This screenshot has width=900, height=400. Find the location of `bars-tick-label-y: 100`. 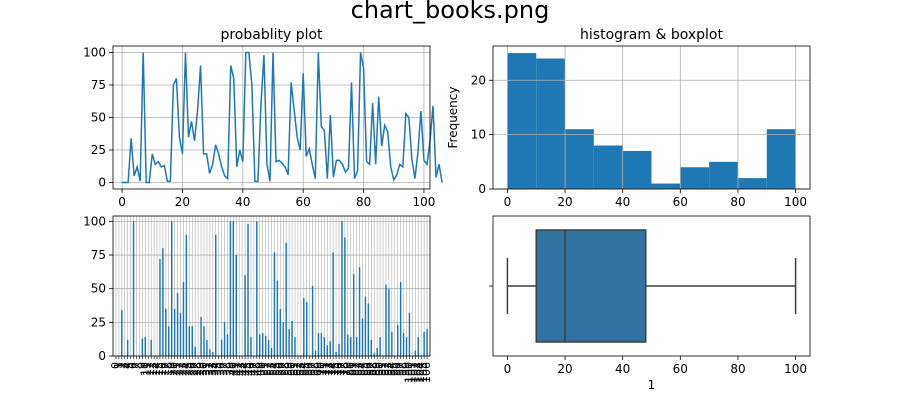

bars-tick-label-y: 100 is located at coordinates (94, 221).